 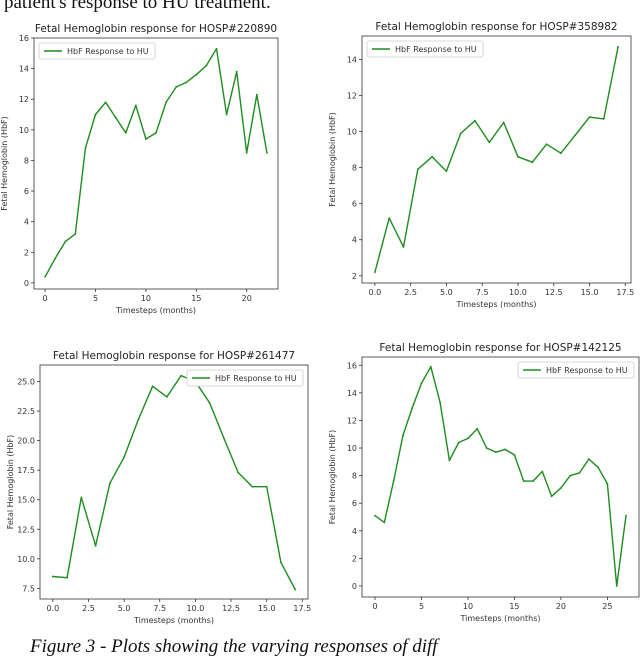 What do you see at coordinates (247, 298) in the screenshot?
I see `x-tick-label: 20` at bounding box center [247, 298].